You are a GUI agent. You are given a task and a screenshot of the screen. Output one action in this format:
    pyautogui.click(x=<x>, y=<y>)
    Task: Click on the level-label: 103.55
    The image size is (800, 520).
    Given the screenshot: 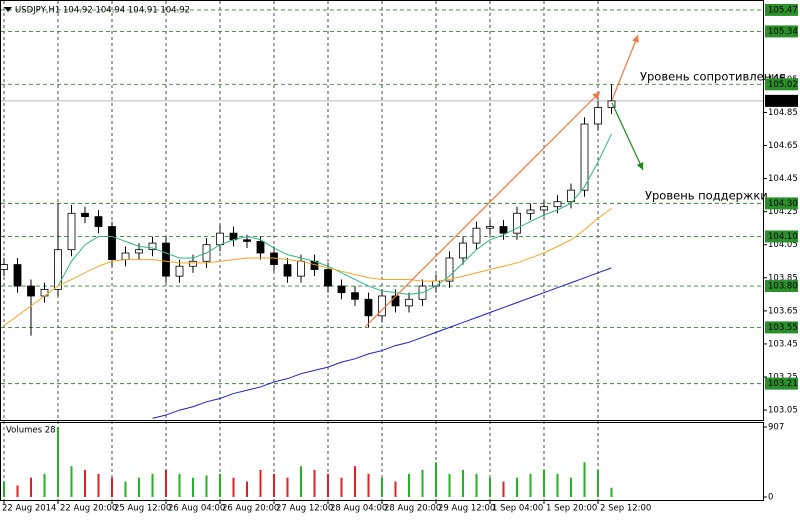 What is the action you would take?
    pyautogui.click(x=783, y=328)
    